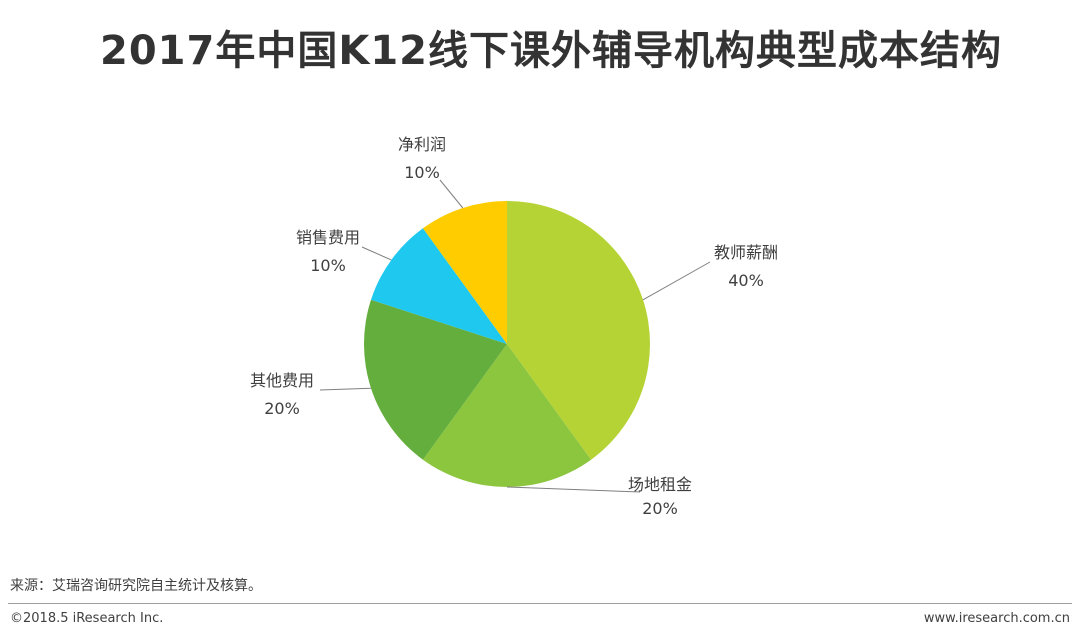  What do you see at coordinates (551, 51) in the screenshot?
I see `chart-title: 2017年中国K12线下课外辅导机构典型成本结构` at bounding box center [551, 51].